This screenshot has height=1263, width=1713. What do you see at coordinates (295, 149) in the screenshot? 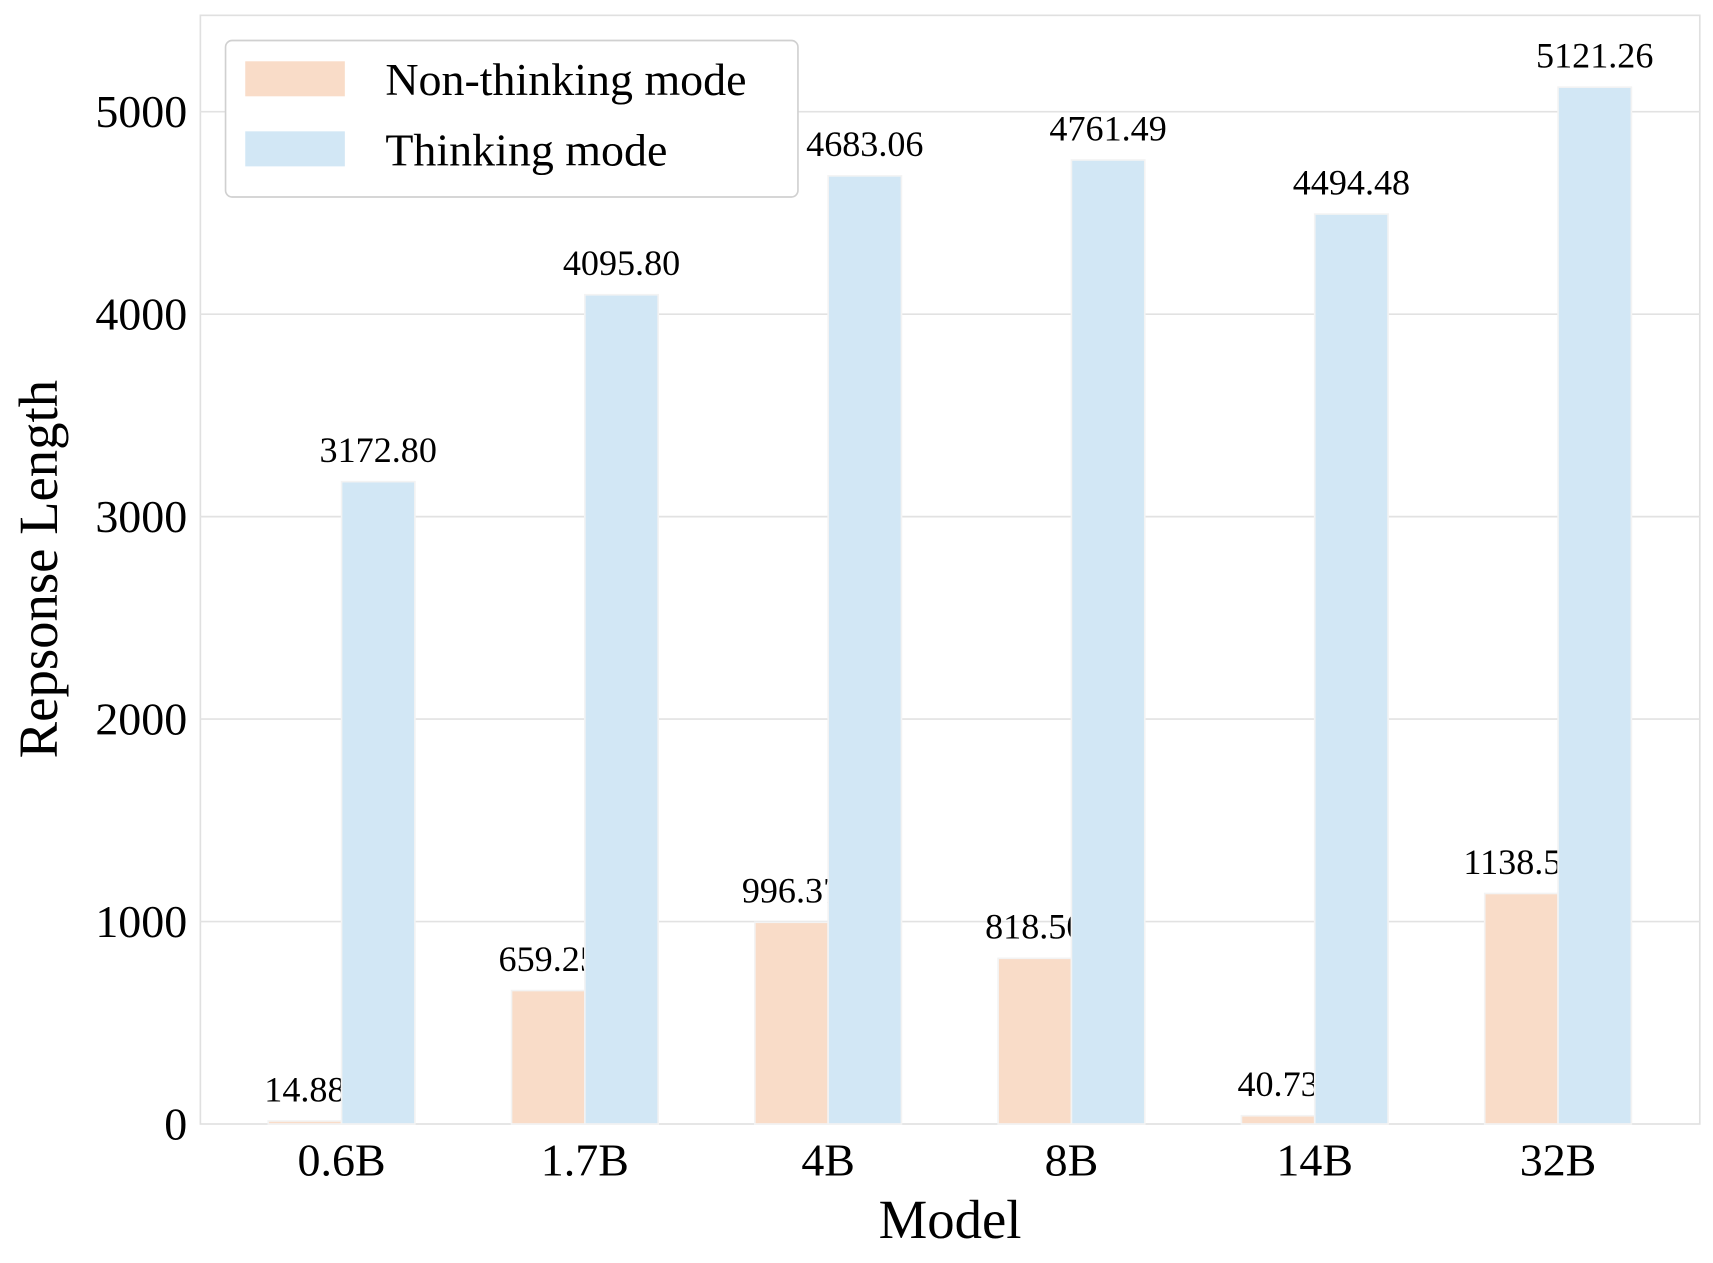
I see `legend-swatch-thinking` at bounding box center [295, 149].